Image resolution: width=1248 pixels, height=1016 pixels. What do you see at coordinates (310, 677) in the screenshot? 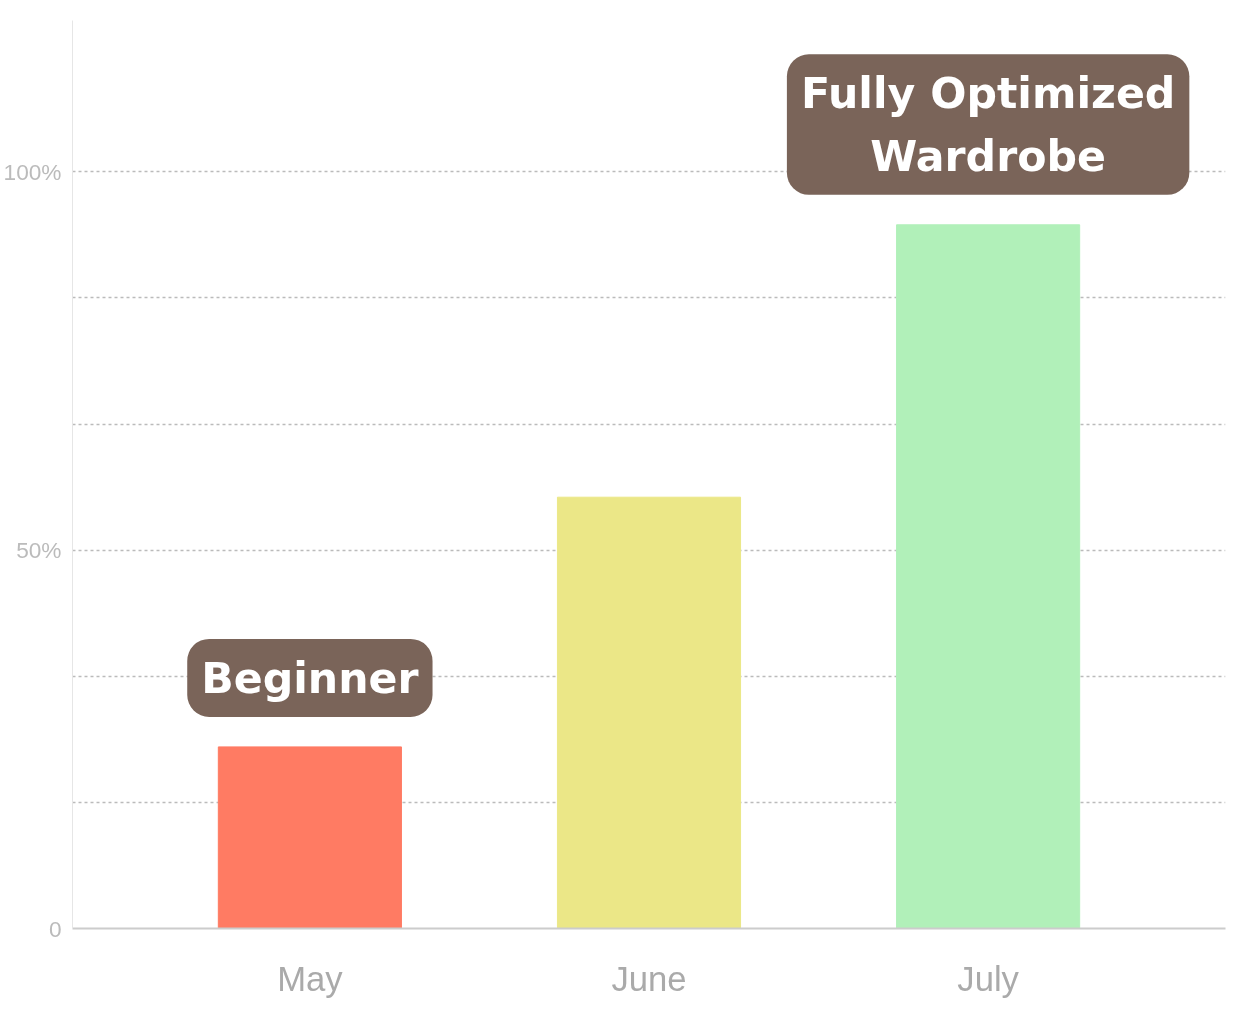
I see `annotation: Beginner` at bounding box center [310, 677].